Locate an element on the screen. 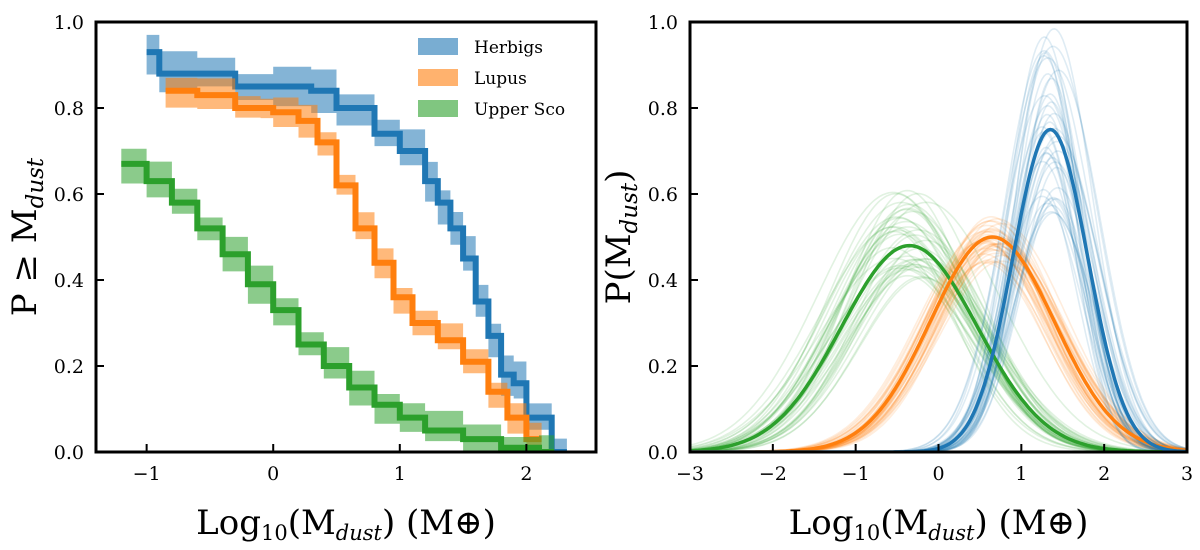 This screenshot has height=550, width=1200. y-axis-label-part: P ≥ M is located at coordinates (25, 262).